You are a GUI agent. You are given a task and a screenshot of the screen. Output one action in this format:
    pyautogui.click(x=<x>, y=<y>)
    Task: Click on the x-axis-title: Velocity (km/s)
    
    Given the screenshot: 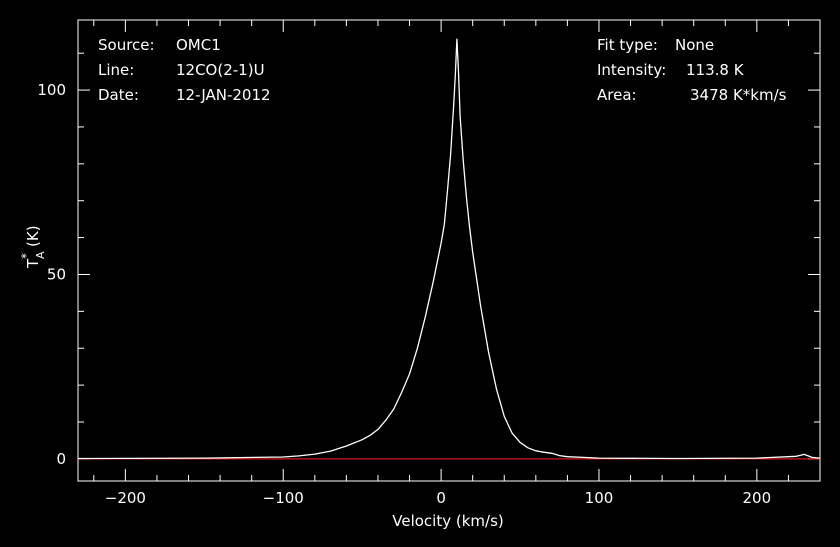 What is the action you would take?
    pyautogui.click(x=447, y=521)
    